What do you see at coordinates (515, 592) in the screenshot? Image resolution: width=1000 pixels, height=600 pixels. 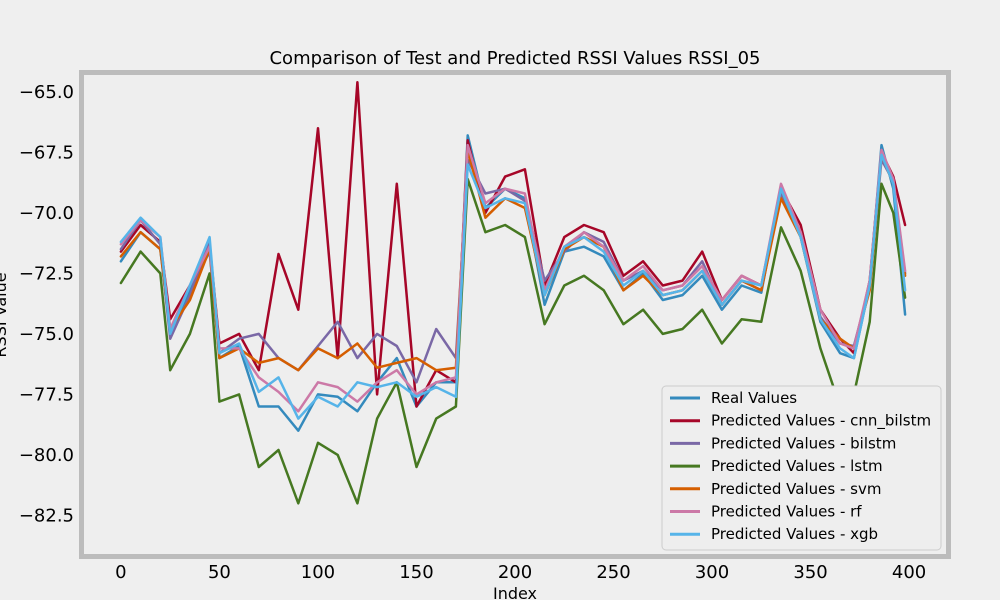 I see `x-axis-label: Index` at bounding box center [515, 592].